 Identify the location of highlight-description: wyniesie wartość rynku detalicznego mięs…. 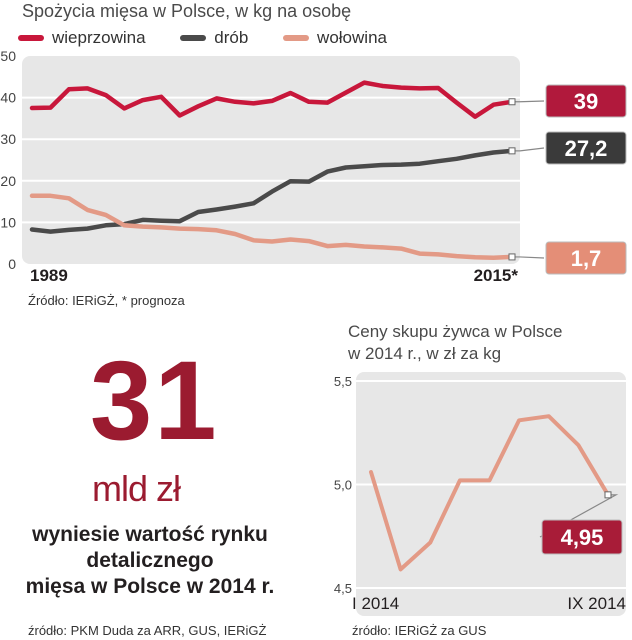
(150, 561).